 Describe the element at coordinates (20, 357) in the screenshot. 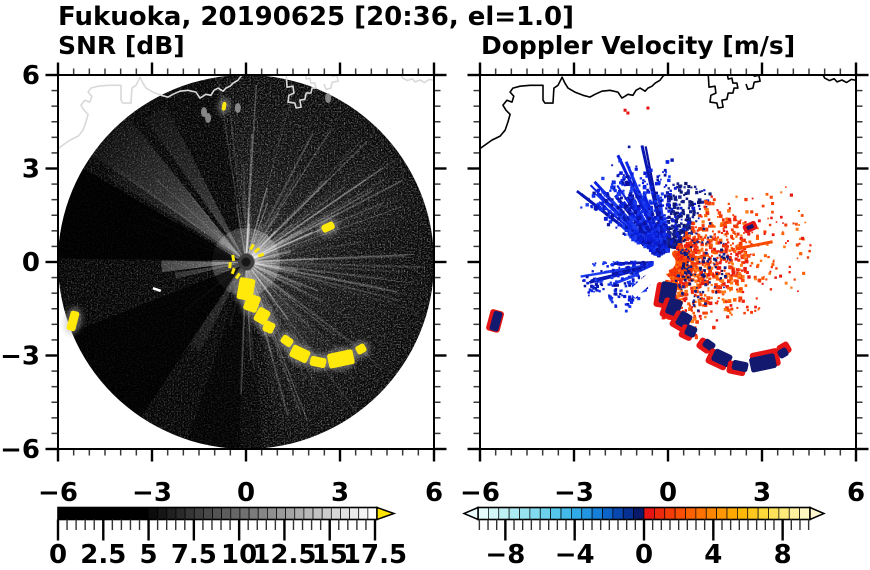

I see `y-tick-label: −3` at that location.